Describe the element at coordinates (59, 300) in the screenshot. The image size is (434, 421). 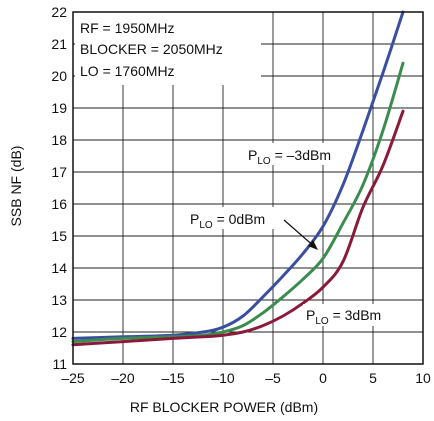
I see `y-tick-label: 13` at that location.